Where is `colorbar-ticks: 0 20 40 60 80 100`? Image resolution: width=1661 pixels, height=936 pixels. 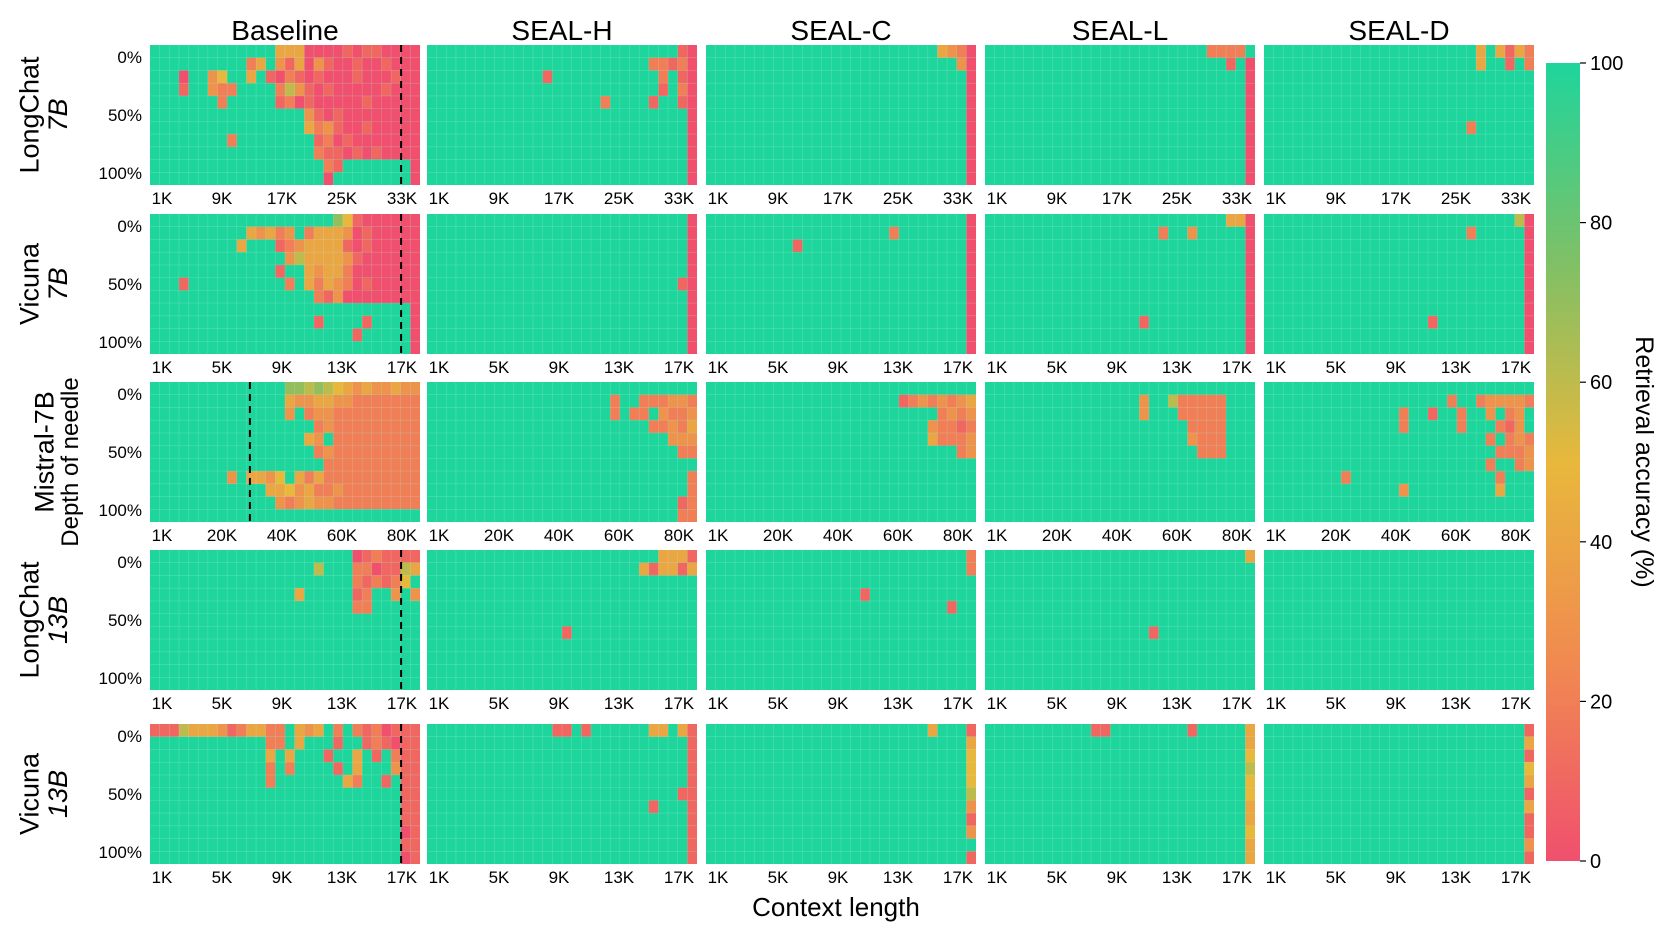 colorbar-ticks: 0 20 40 60 80 100 is located at coordinates (1601, 463).